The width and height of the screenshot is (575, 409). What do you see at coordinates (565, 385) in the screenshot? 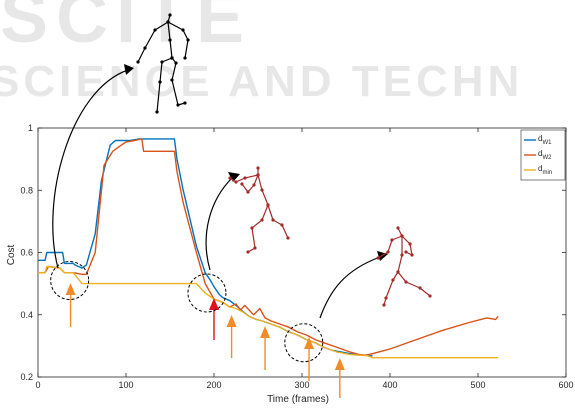
I see `x-tick-label: 600` at bounding box center [565, 385].